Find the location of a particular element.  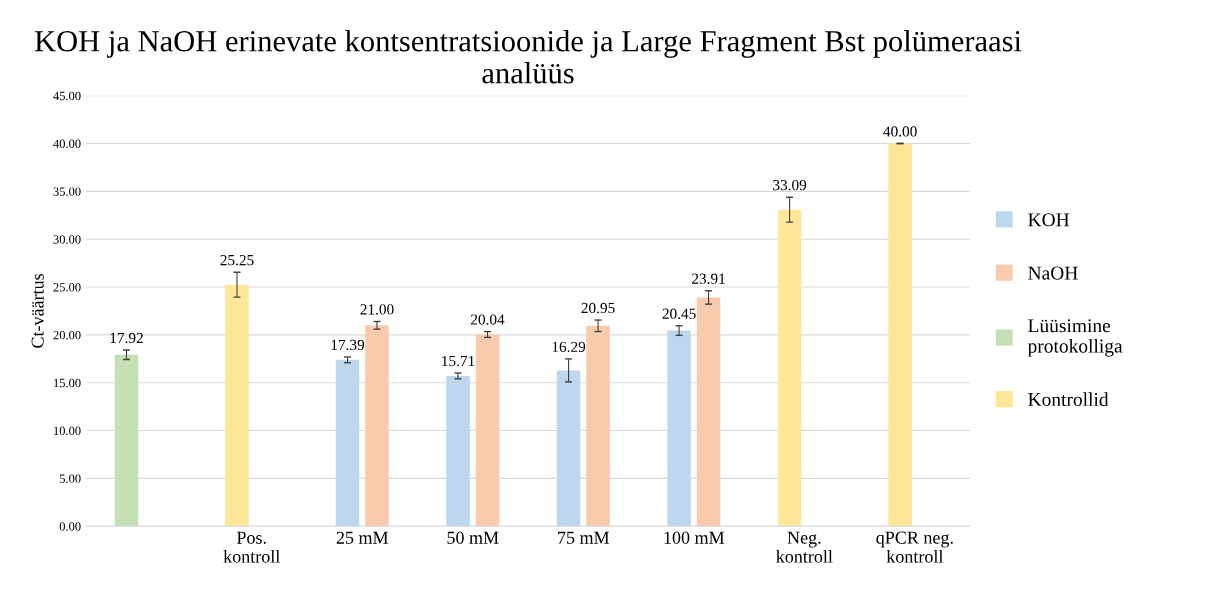

chart-title: KOH ja NaOH erinevate kontsentratsioonide ja Large Fragment Bst polümeraasi analüüs is located at coordinates (528, 57).